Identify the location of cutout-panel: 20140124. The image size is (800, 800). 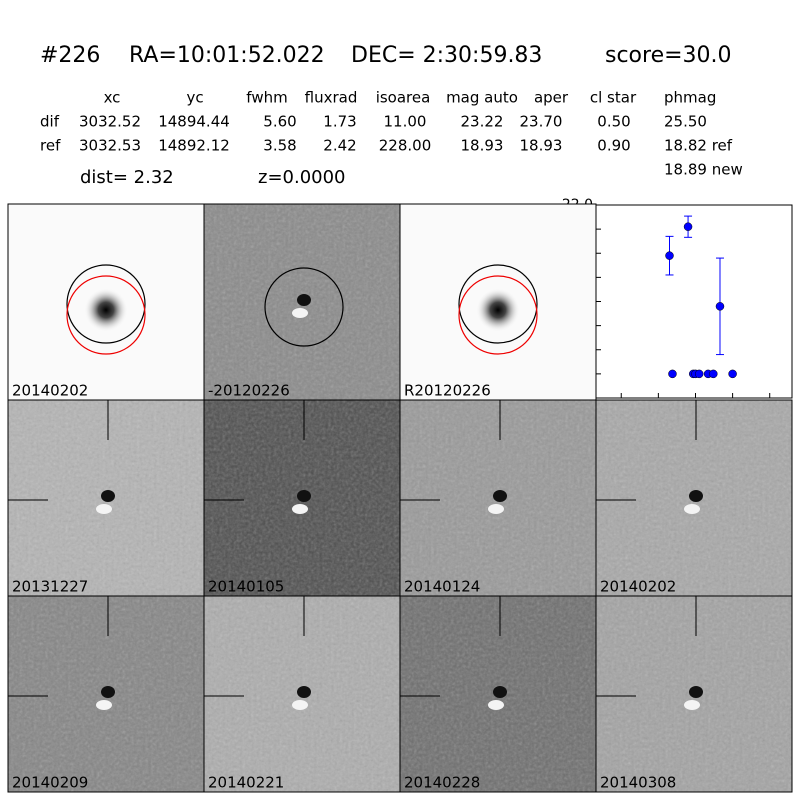
(498, 498).